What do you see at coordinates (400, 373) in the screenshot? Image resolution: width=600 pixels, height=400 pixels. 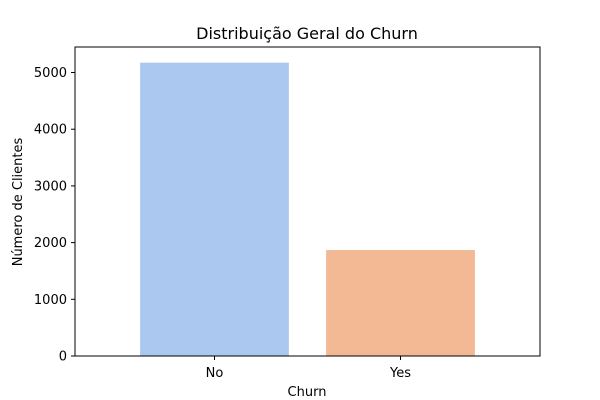 I see `x-tick-label: Yes` at bounding box center [400, 373].